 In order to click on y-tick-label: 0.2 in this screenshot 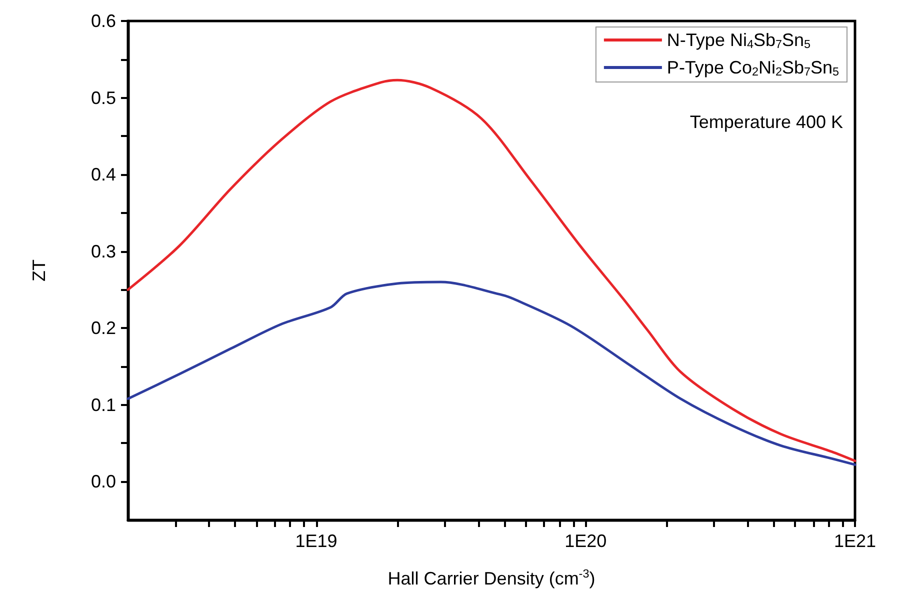, I will do `click(103, 328)`.